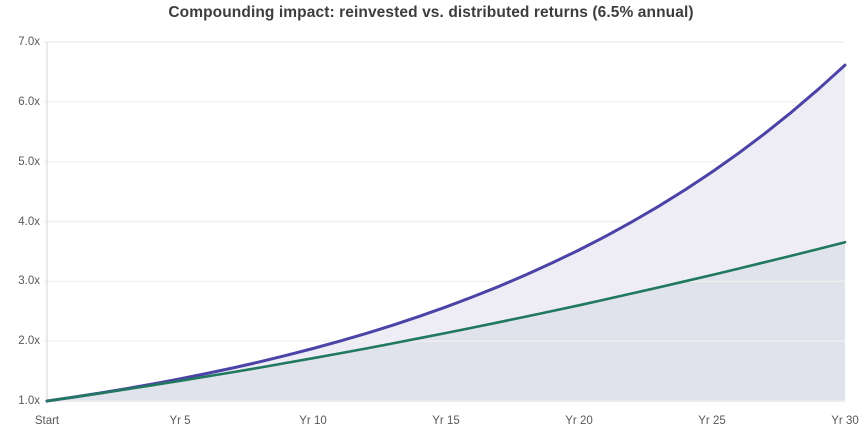  I want to click on x-tick-label-yr-30: Yr 30, so click(845, 421).